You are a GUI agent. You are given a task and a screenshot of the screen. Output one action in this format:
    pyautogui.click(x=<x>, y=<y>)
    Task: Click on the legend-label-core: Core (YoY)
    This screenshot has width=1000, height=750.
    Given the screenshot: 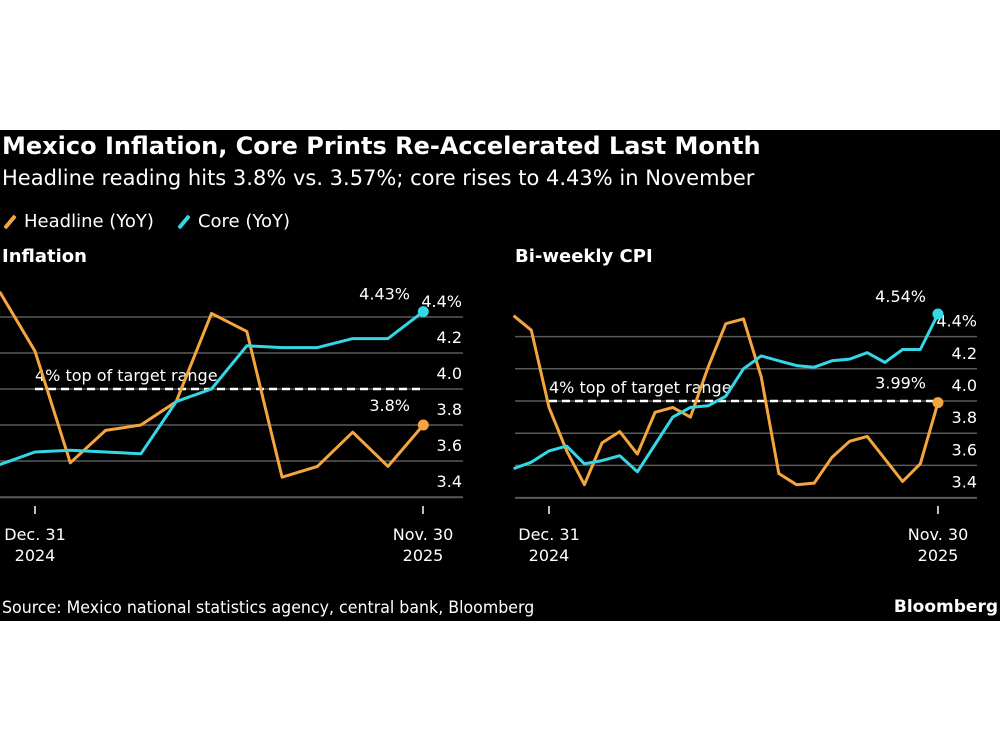 What is the action you would take?
    pyautogui.click(x=243, y=221)
    